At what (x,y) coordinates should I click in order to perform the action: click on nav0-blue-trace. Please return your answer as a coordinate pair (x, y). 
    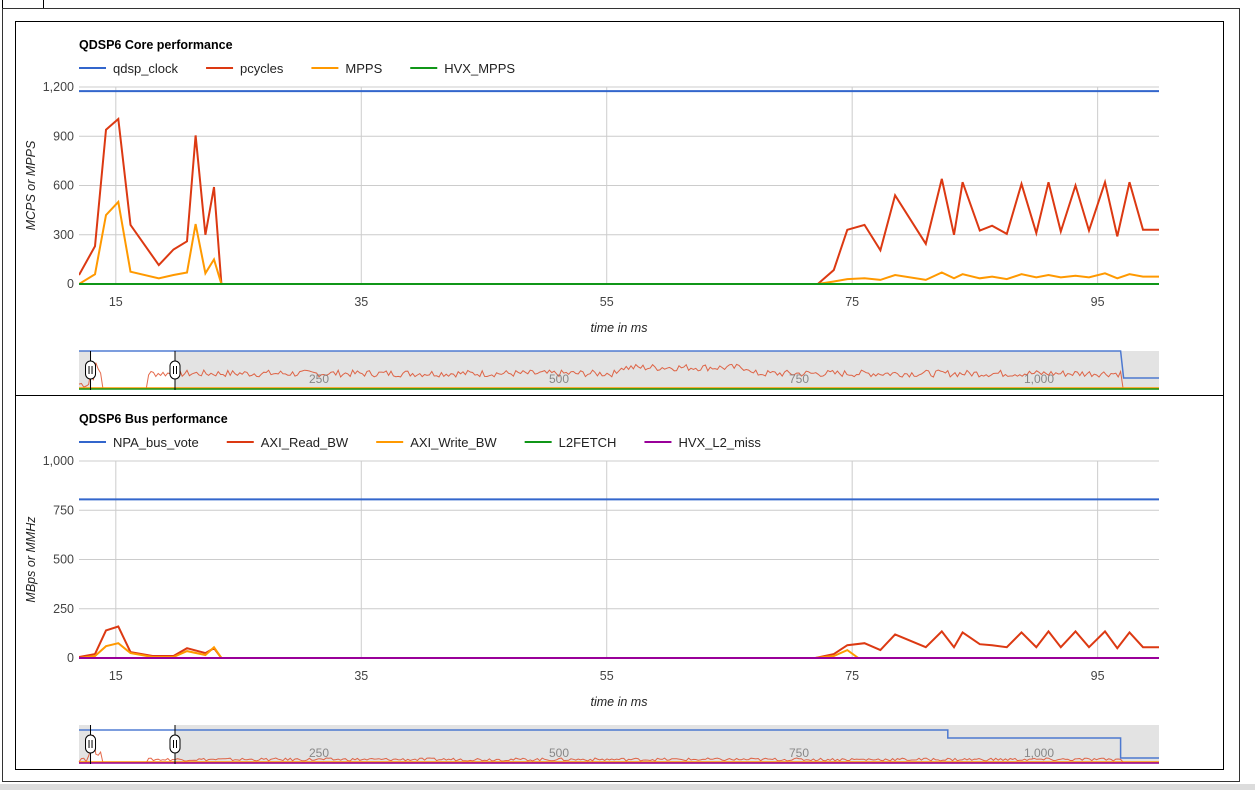
    Looking at the image, I should click on (619, 364).